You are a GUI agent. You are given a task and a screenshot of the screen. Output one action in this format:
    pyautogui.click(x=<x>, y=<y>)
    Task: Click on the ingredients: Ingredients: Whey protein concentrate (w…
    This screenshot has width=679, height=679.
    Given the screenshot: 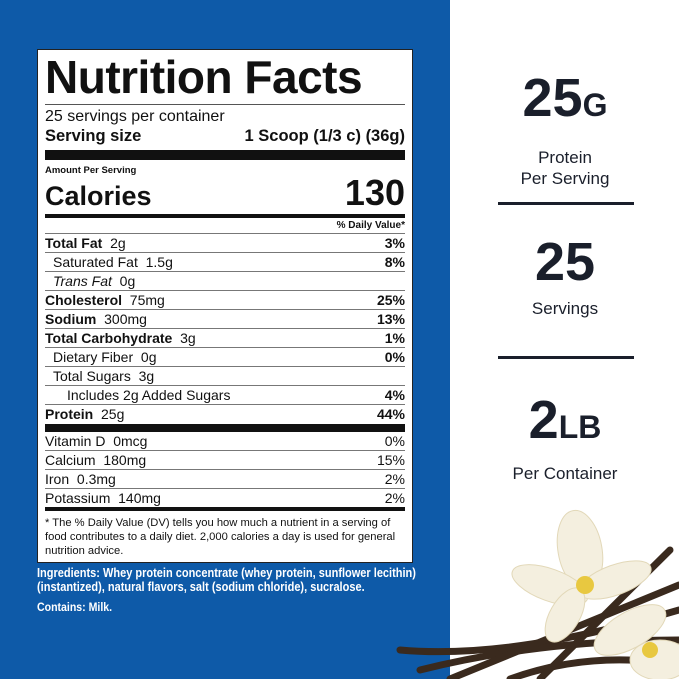 What is the action you would take?
    pyautogui.click(x=226, y=580)
    